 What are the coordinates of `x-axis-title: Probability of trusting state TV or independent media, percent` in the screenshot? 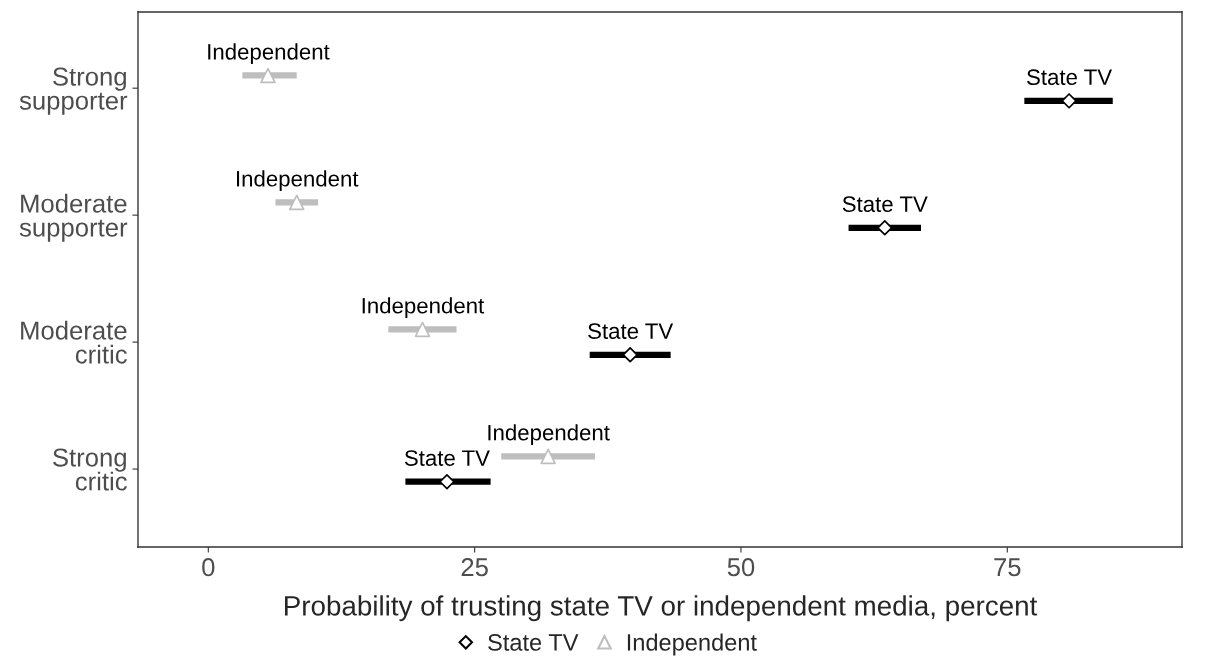 It's located at (661, 608).